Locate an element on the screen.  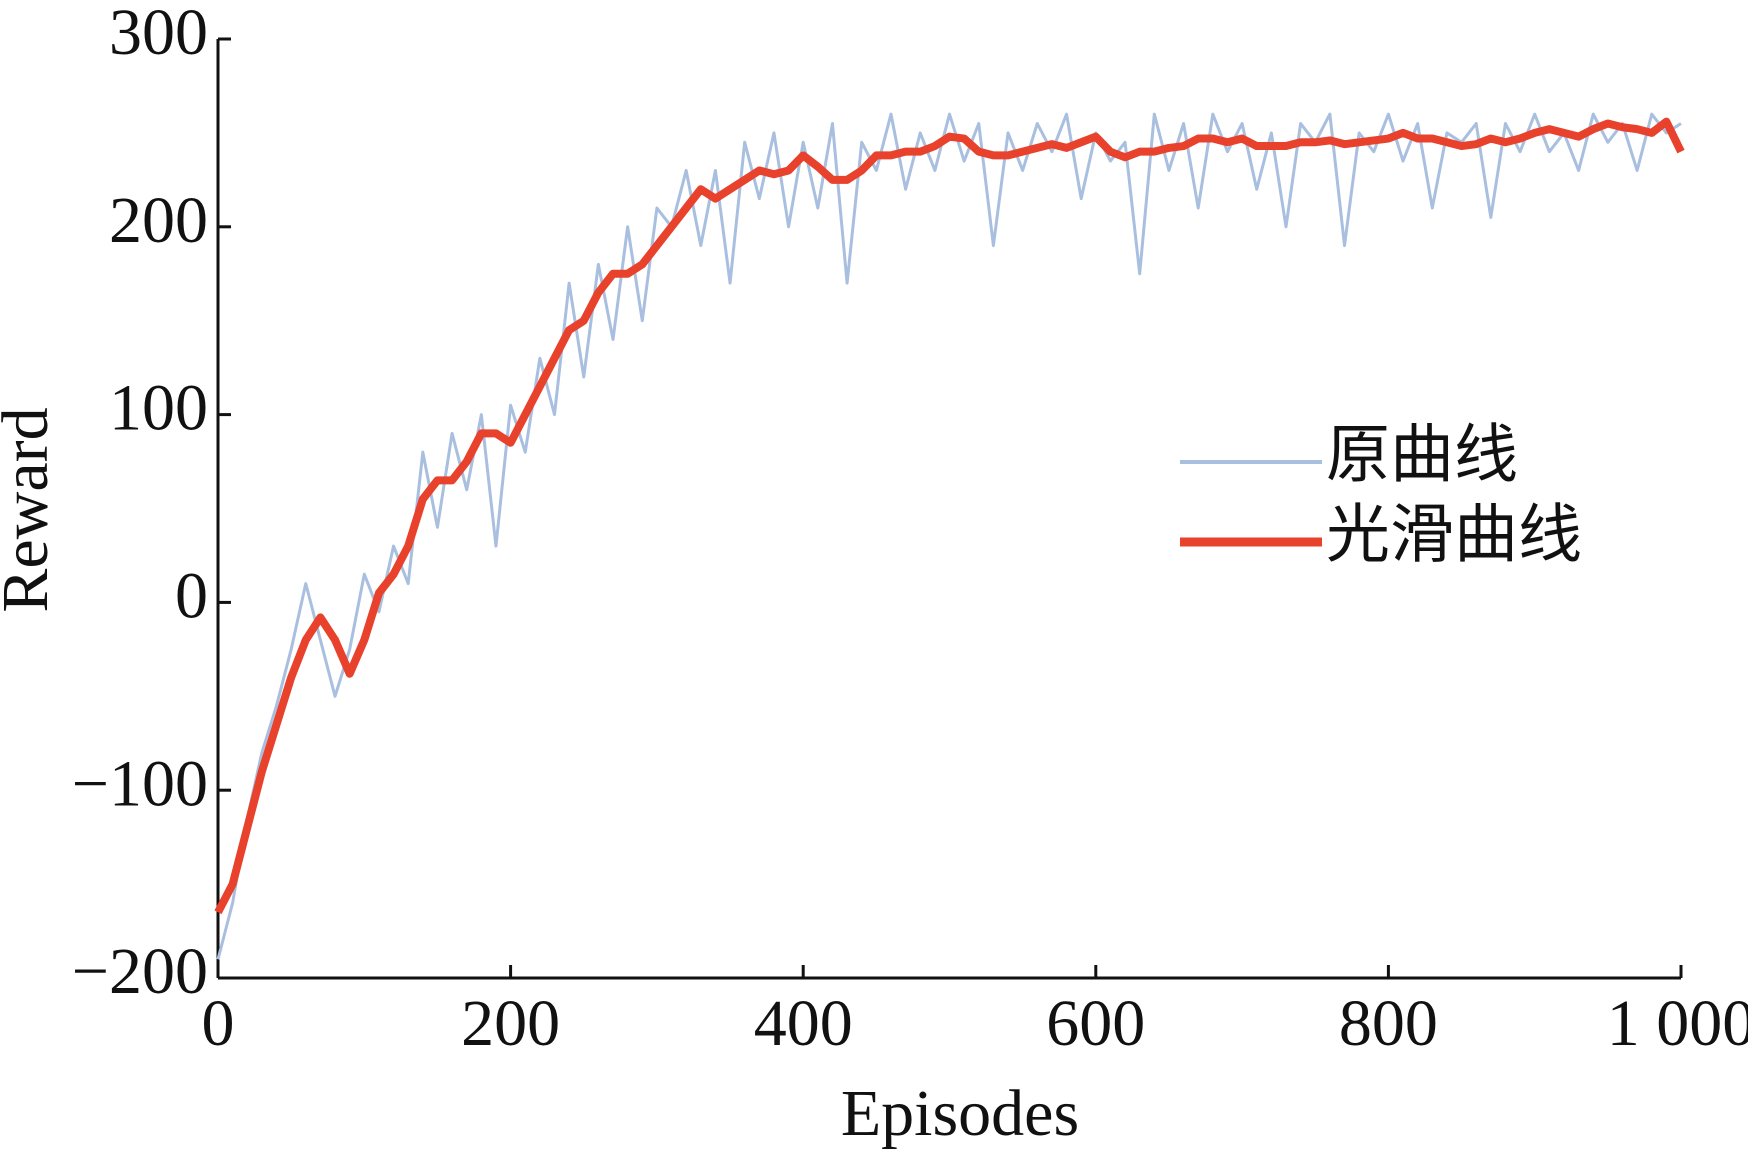
y-tick-label: −200 is located at coordinates (140, 971).